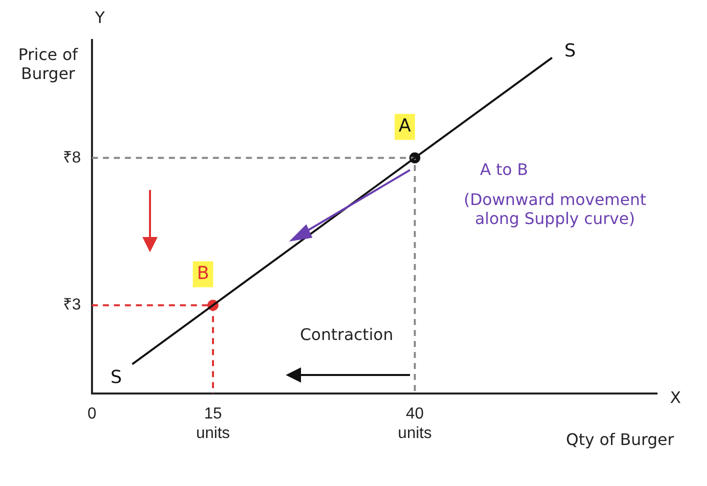 The image size is (707, 486). What do you see at coordinates (213, 424) in the screenshot?
I see `x-tick-label: 15 units` at bounding box center [213, 424].